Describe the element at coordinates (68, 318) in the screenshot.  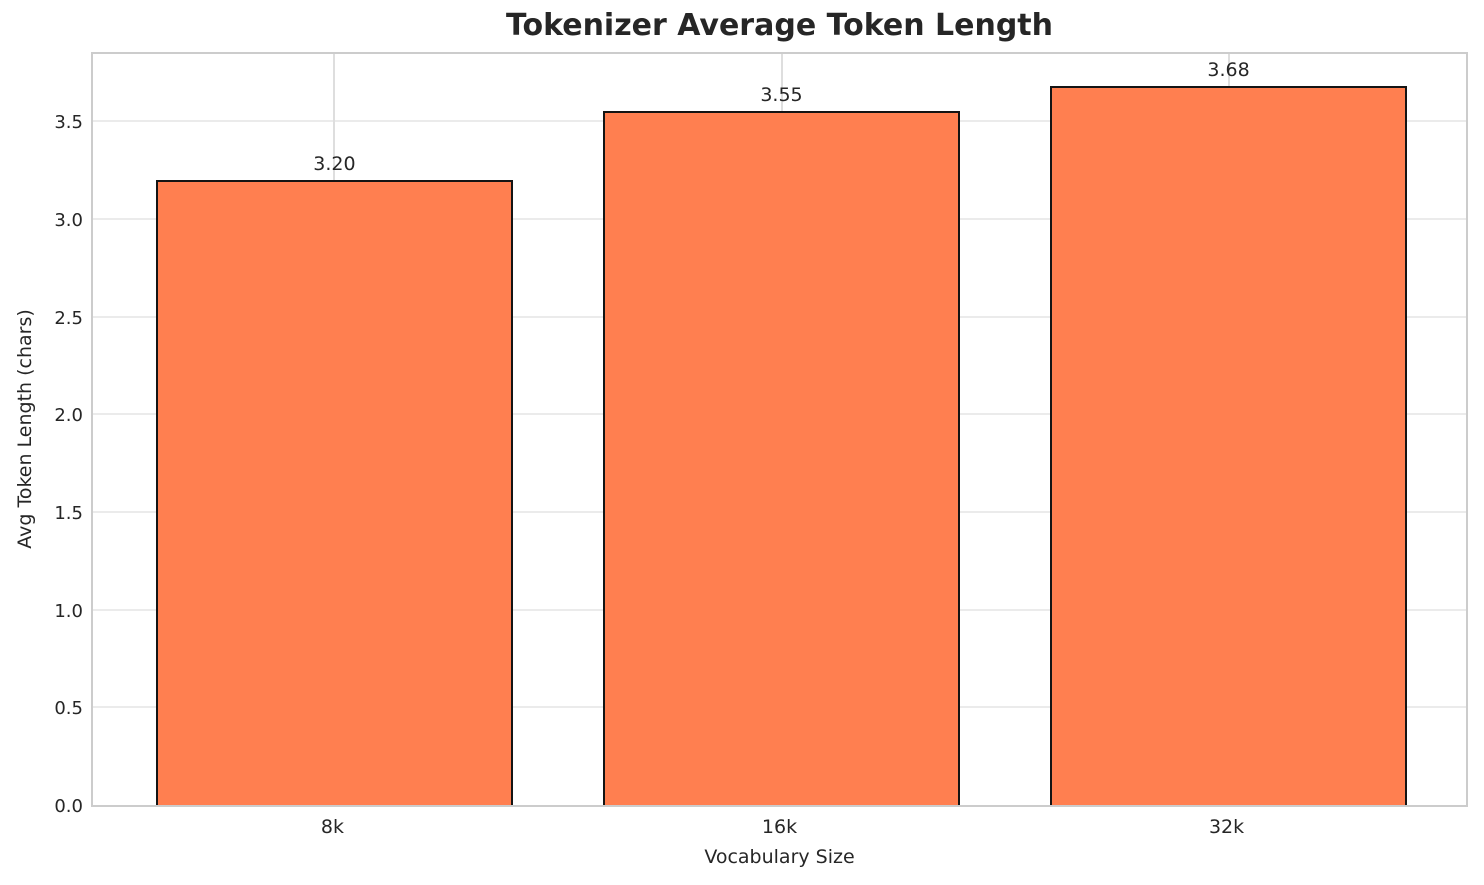
I see `y-tick-label: 2.5` at that location.